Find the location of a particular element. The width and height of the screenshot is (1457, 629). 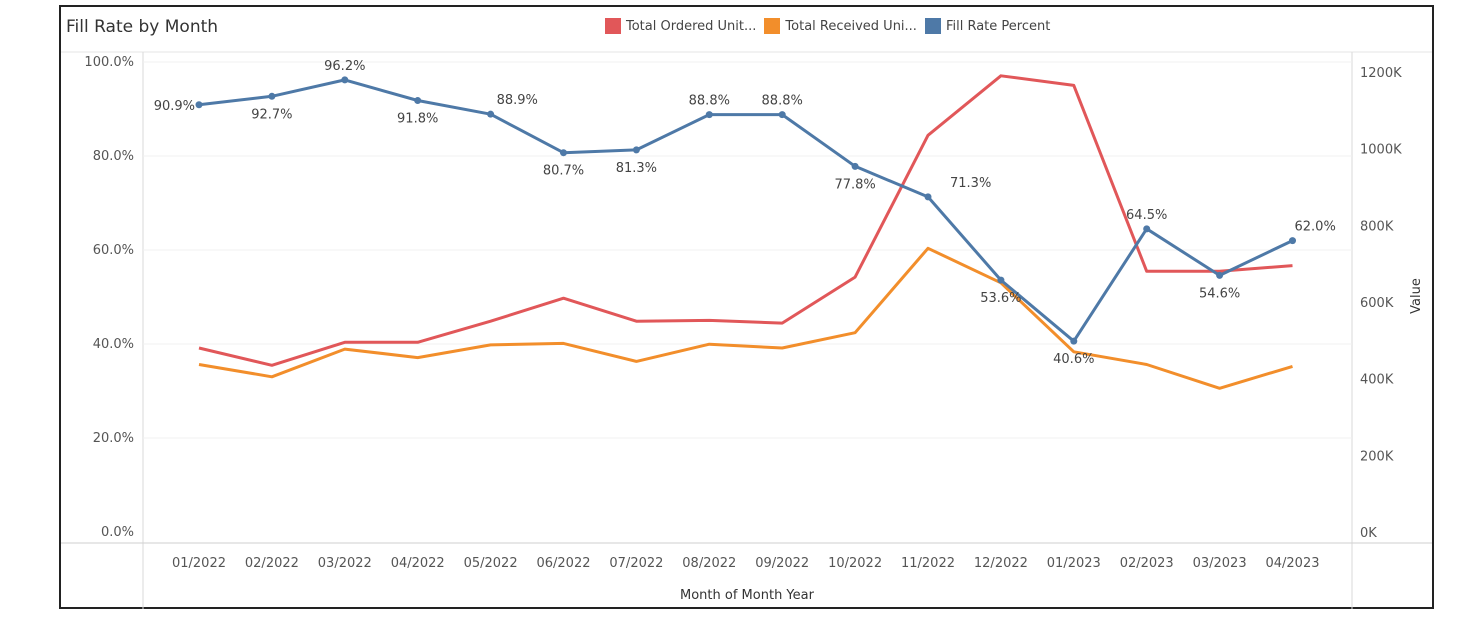

fill-rate-data-label: 77.8% is located at coordinates (854, 184).